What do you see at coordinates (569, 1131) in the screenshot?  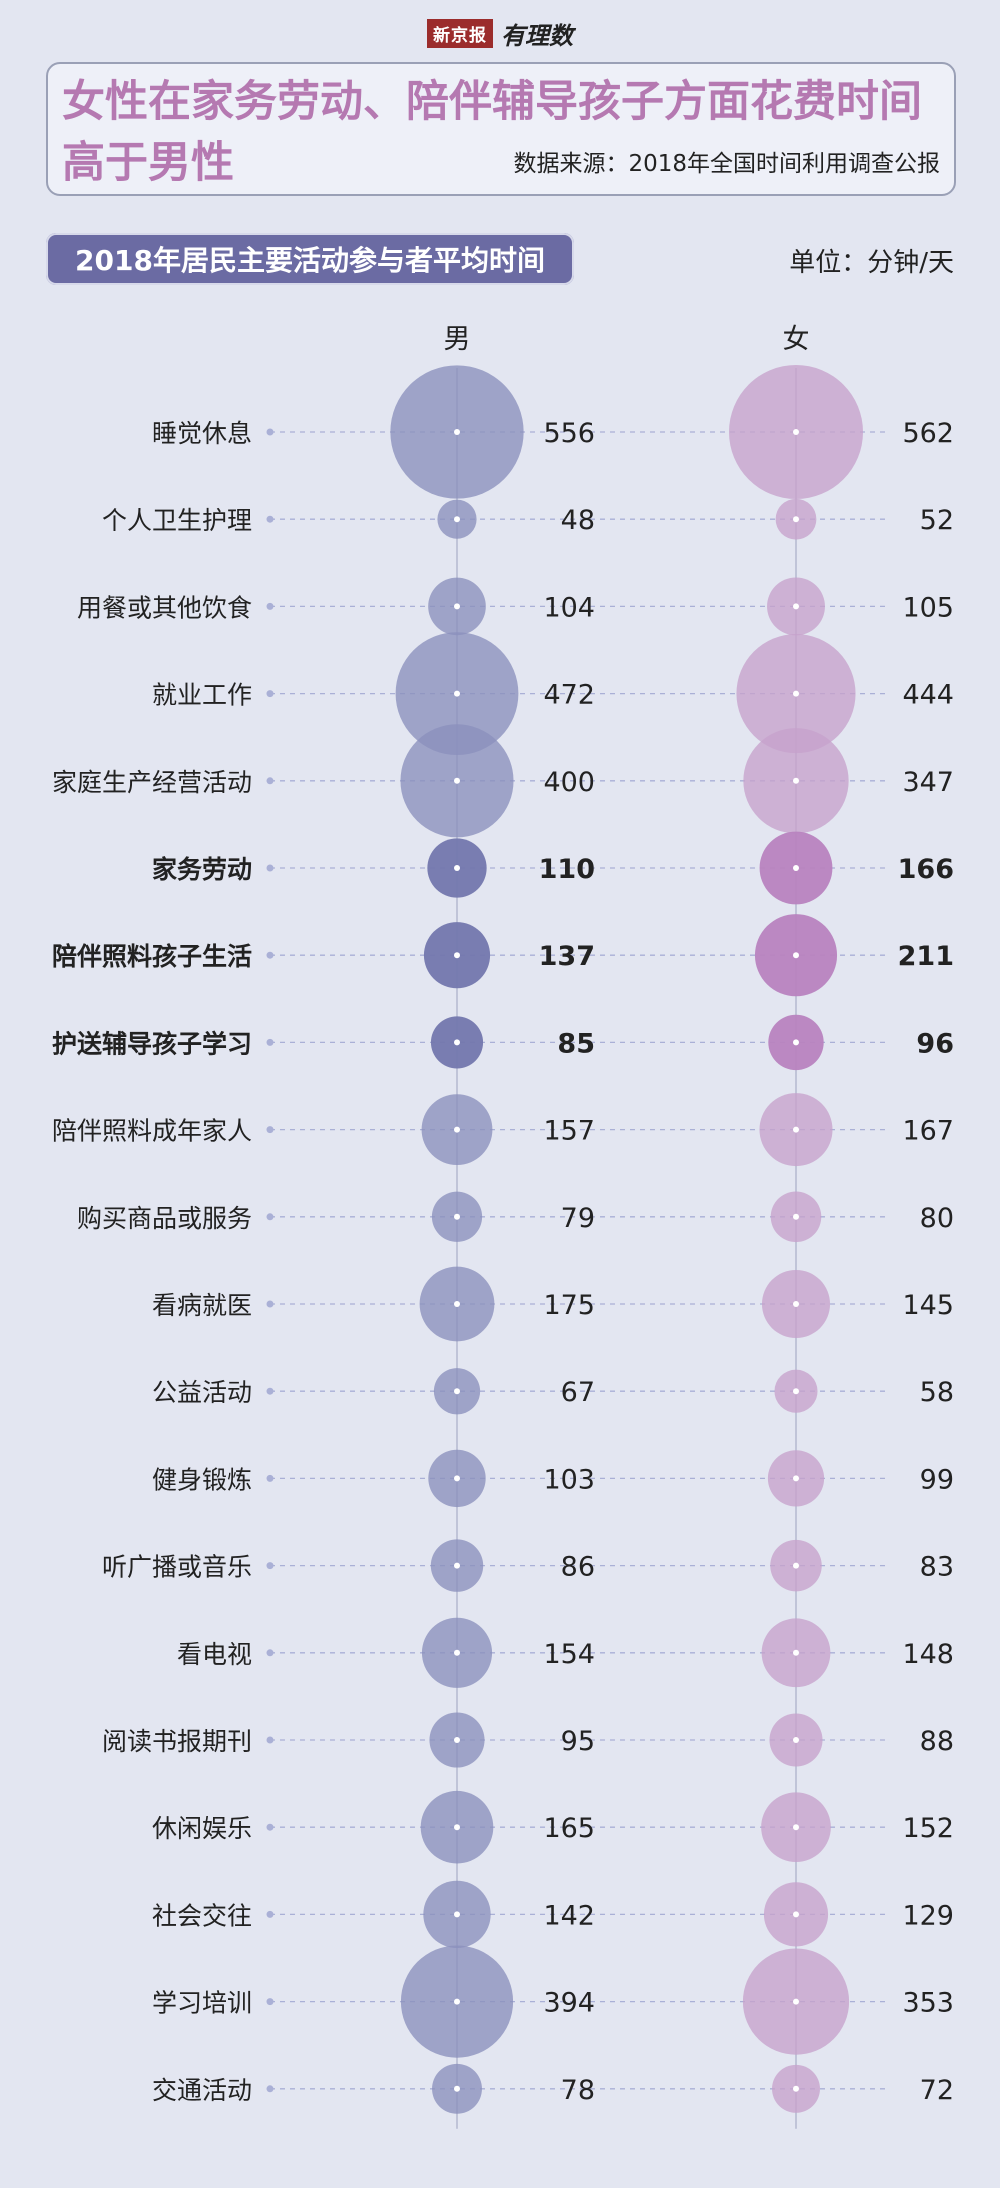 I see `male-value-label: 157` at bounding box center [569, 1131].